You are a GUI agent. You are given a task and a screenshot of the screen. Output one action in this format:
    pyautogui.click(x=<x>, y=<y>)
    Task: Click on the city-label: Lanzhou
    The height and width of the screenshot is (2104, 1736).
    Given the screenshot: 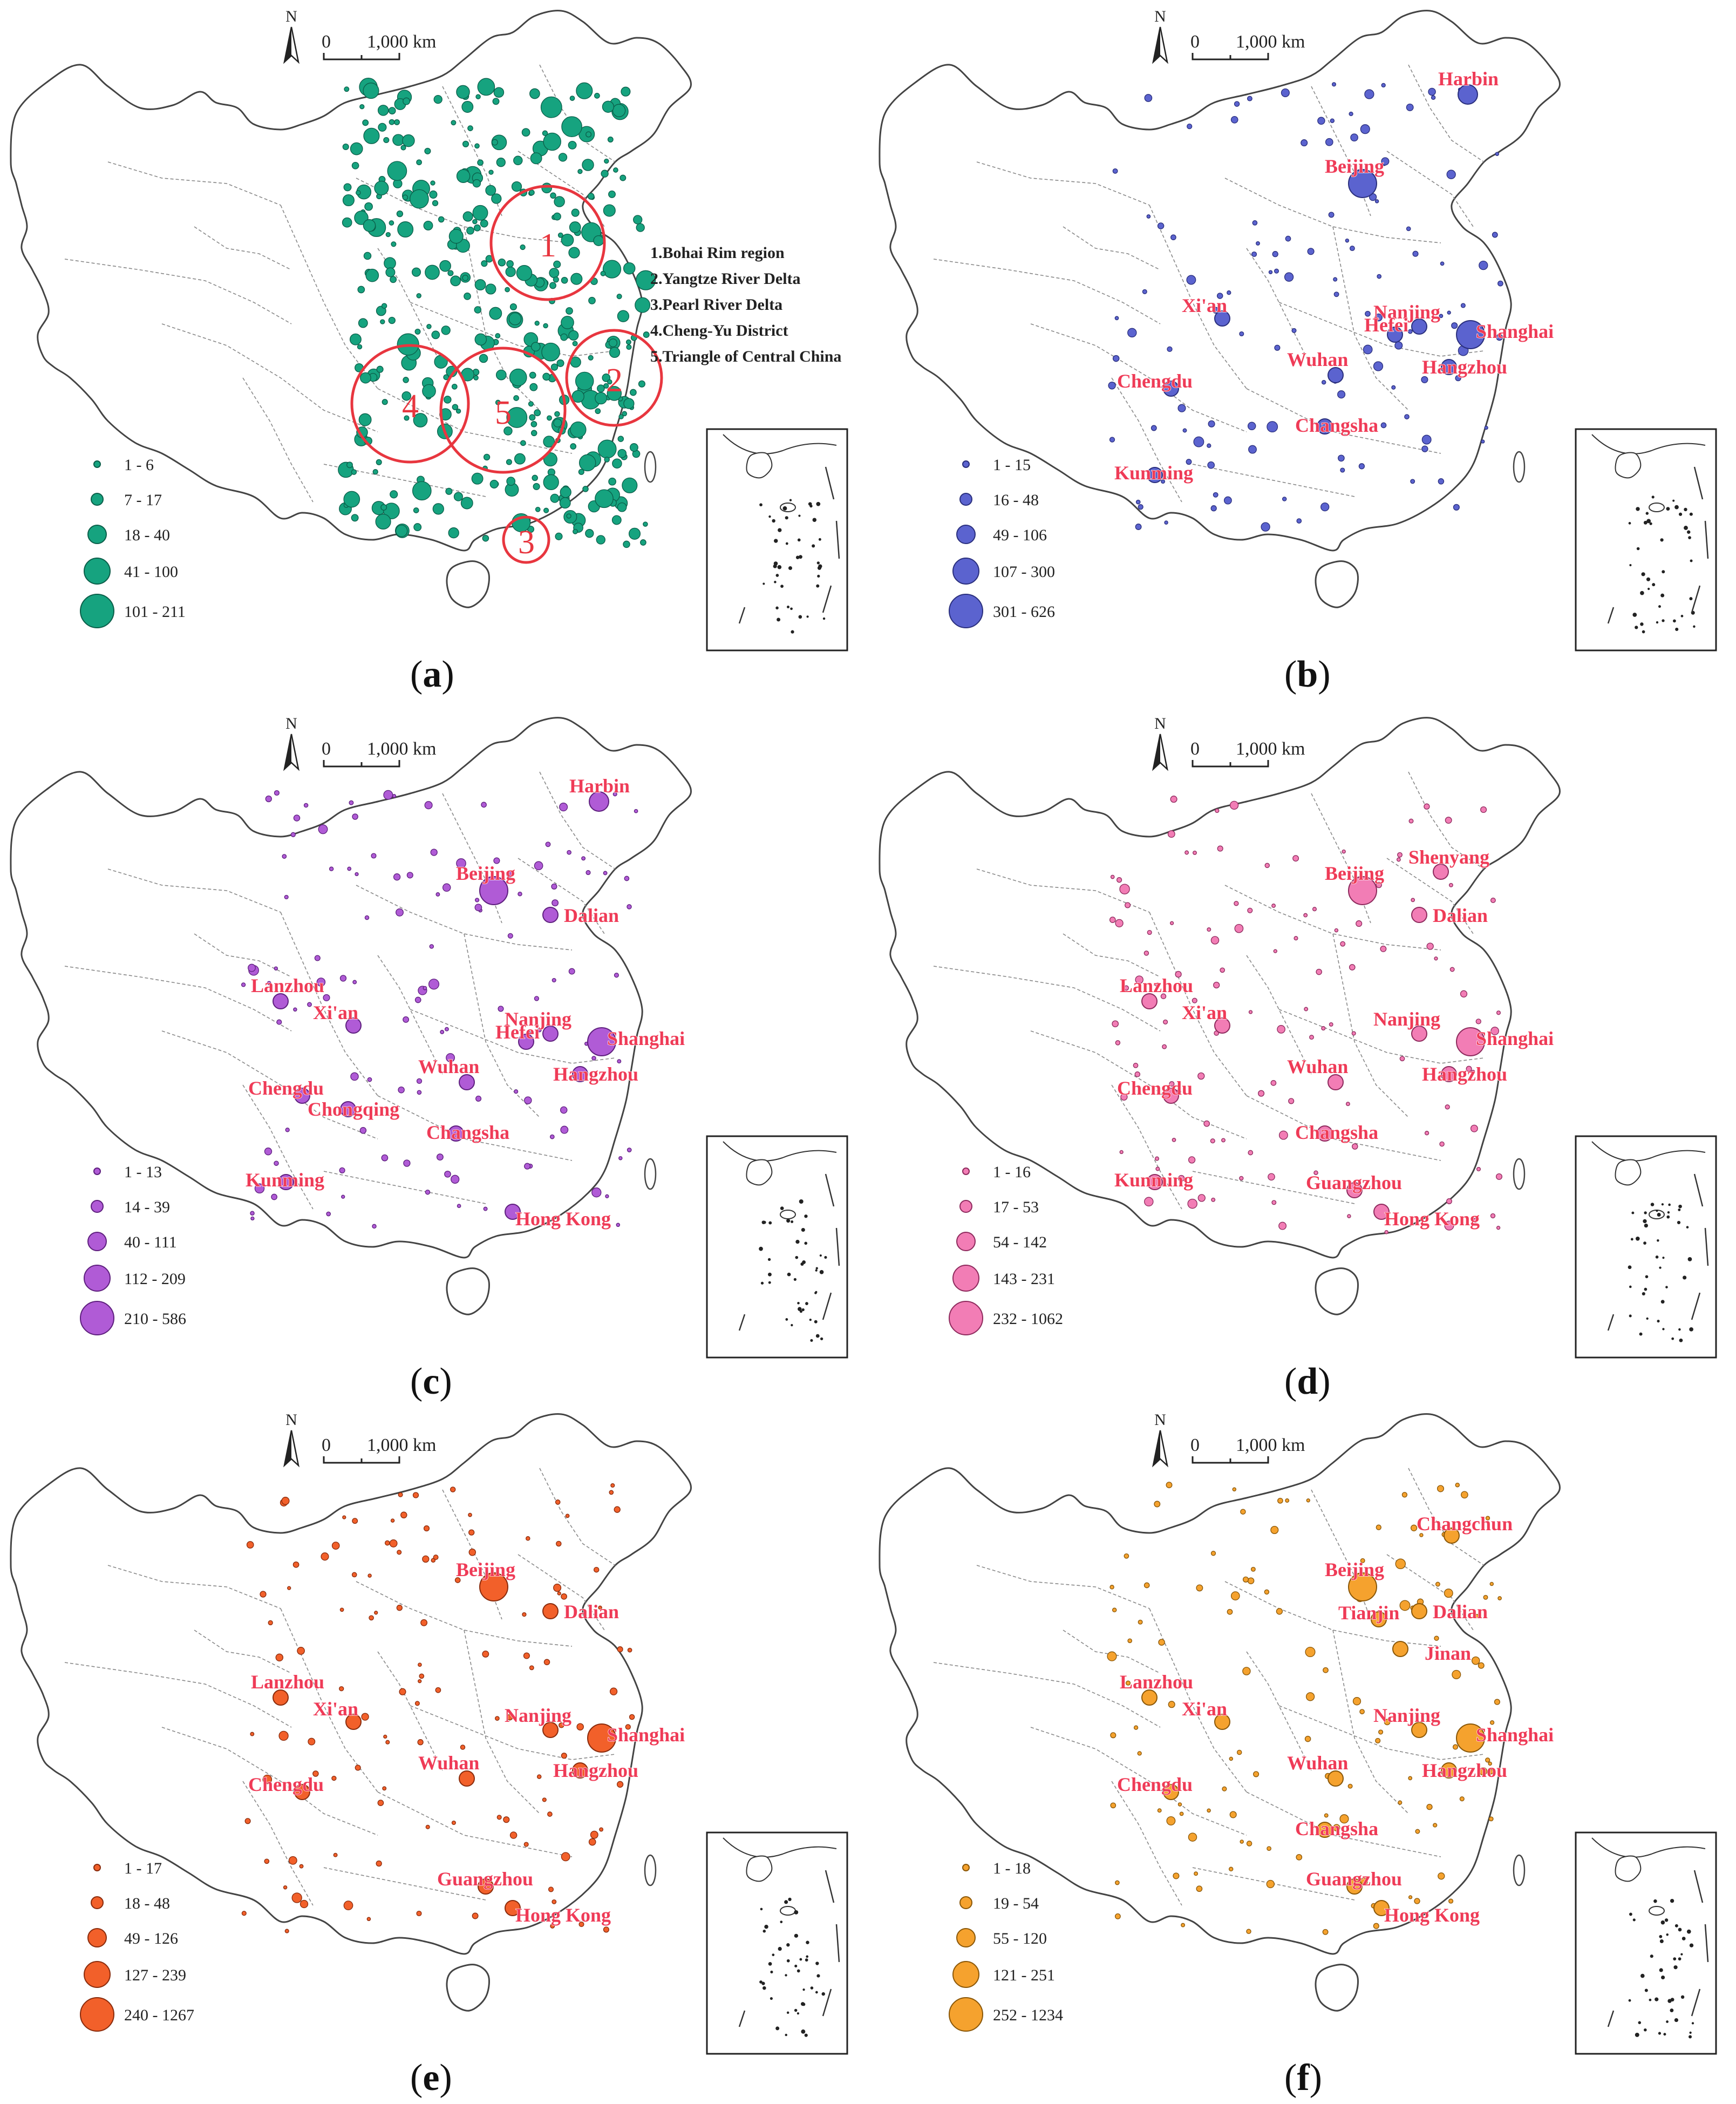 What is the action you would take?
    pyautogui.click(x=287, y=1682)
    